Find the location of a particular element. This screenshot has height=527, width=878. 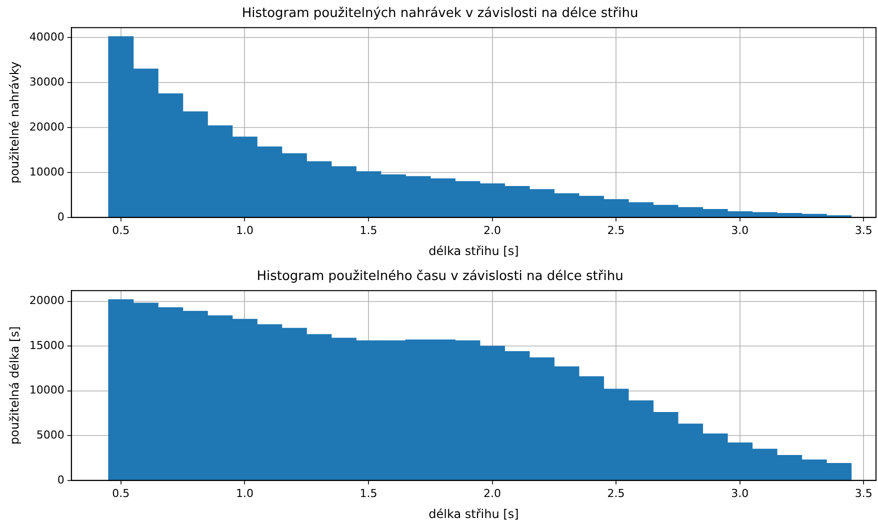

y-tick-label: 40000 is located at coordinates (46, 37).